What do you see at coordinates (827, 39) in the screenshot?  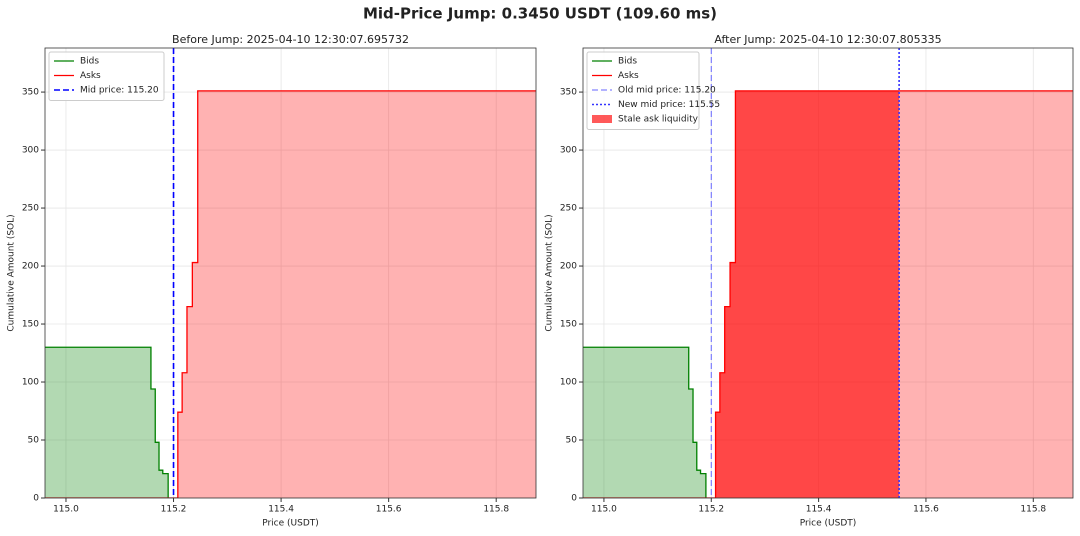 I see `subplot-title: After Jump: 2025-04-10 12:30:07.805335` at bounding box center [827, 39].